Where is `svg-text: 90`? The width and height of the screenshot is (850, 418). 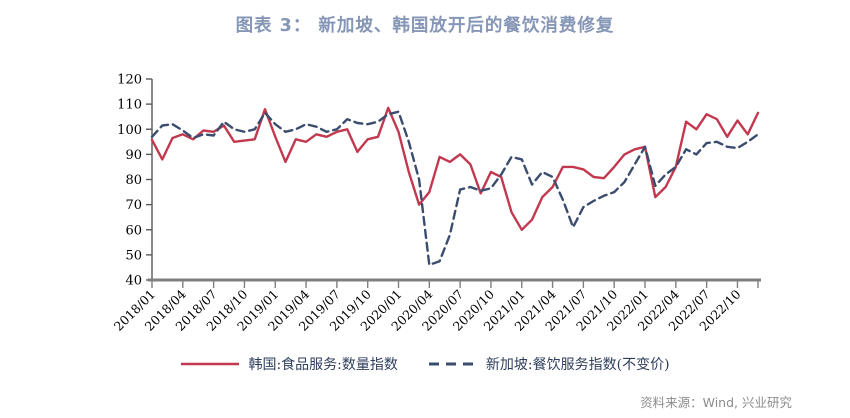
svg-text: 90 is located at coordinates (133, 155).